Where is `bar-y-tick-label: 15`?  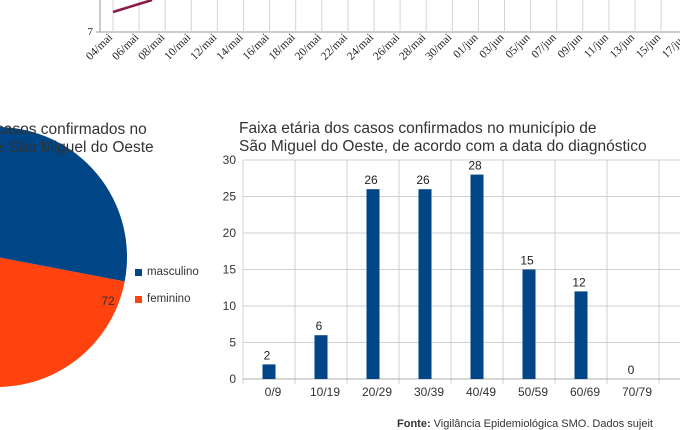 bar-y-tick-label: 15 is located at coordinates (230, 270).